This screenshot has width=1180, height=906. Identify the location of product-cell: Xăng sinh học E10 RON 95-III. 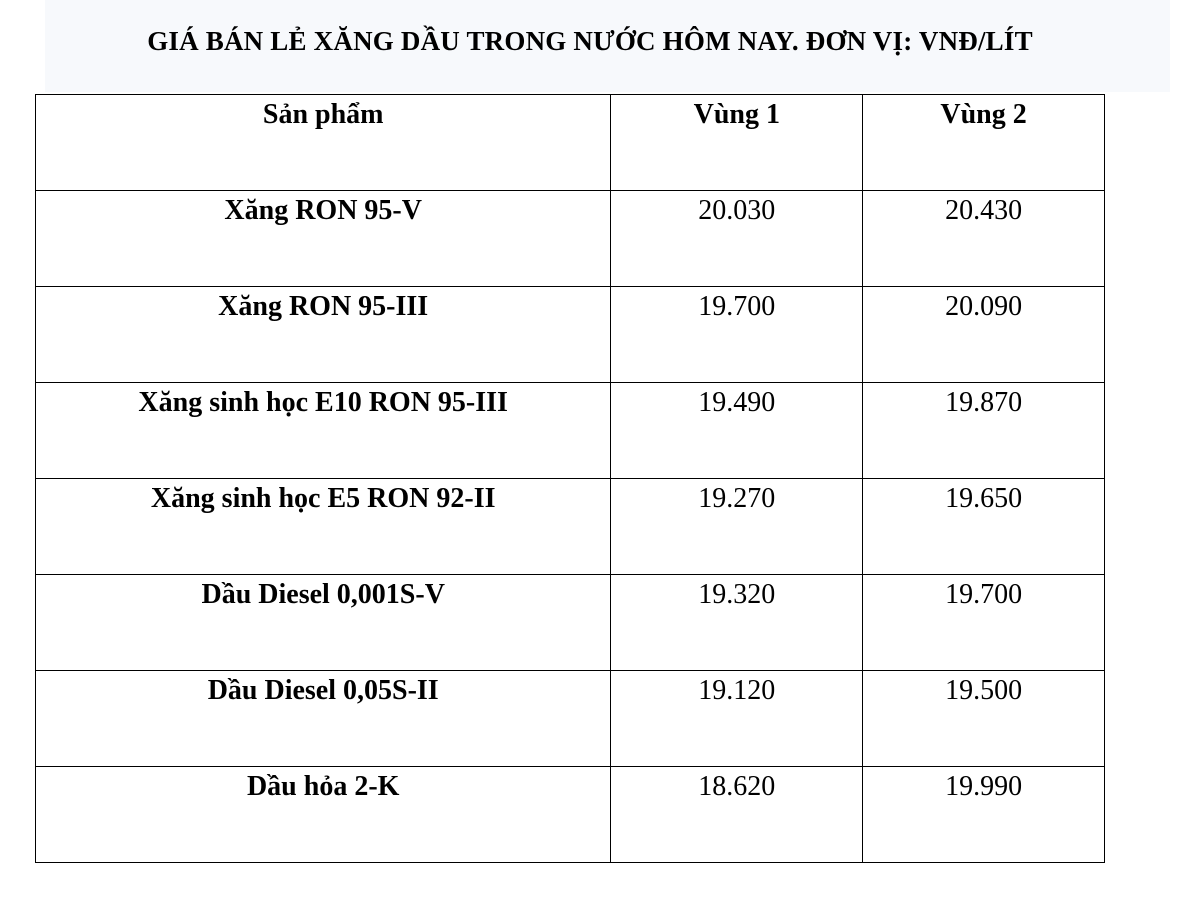
(323, 430).